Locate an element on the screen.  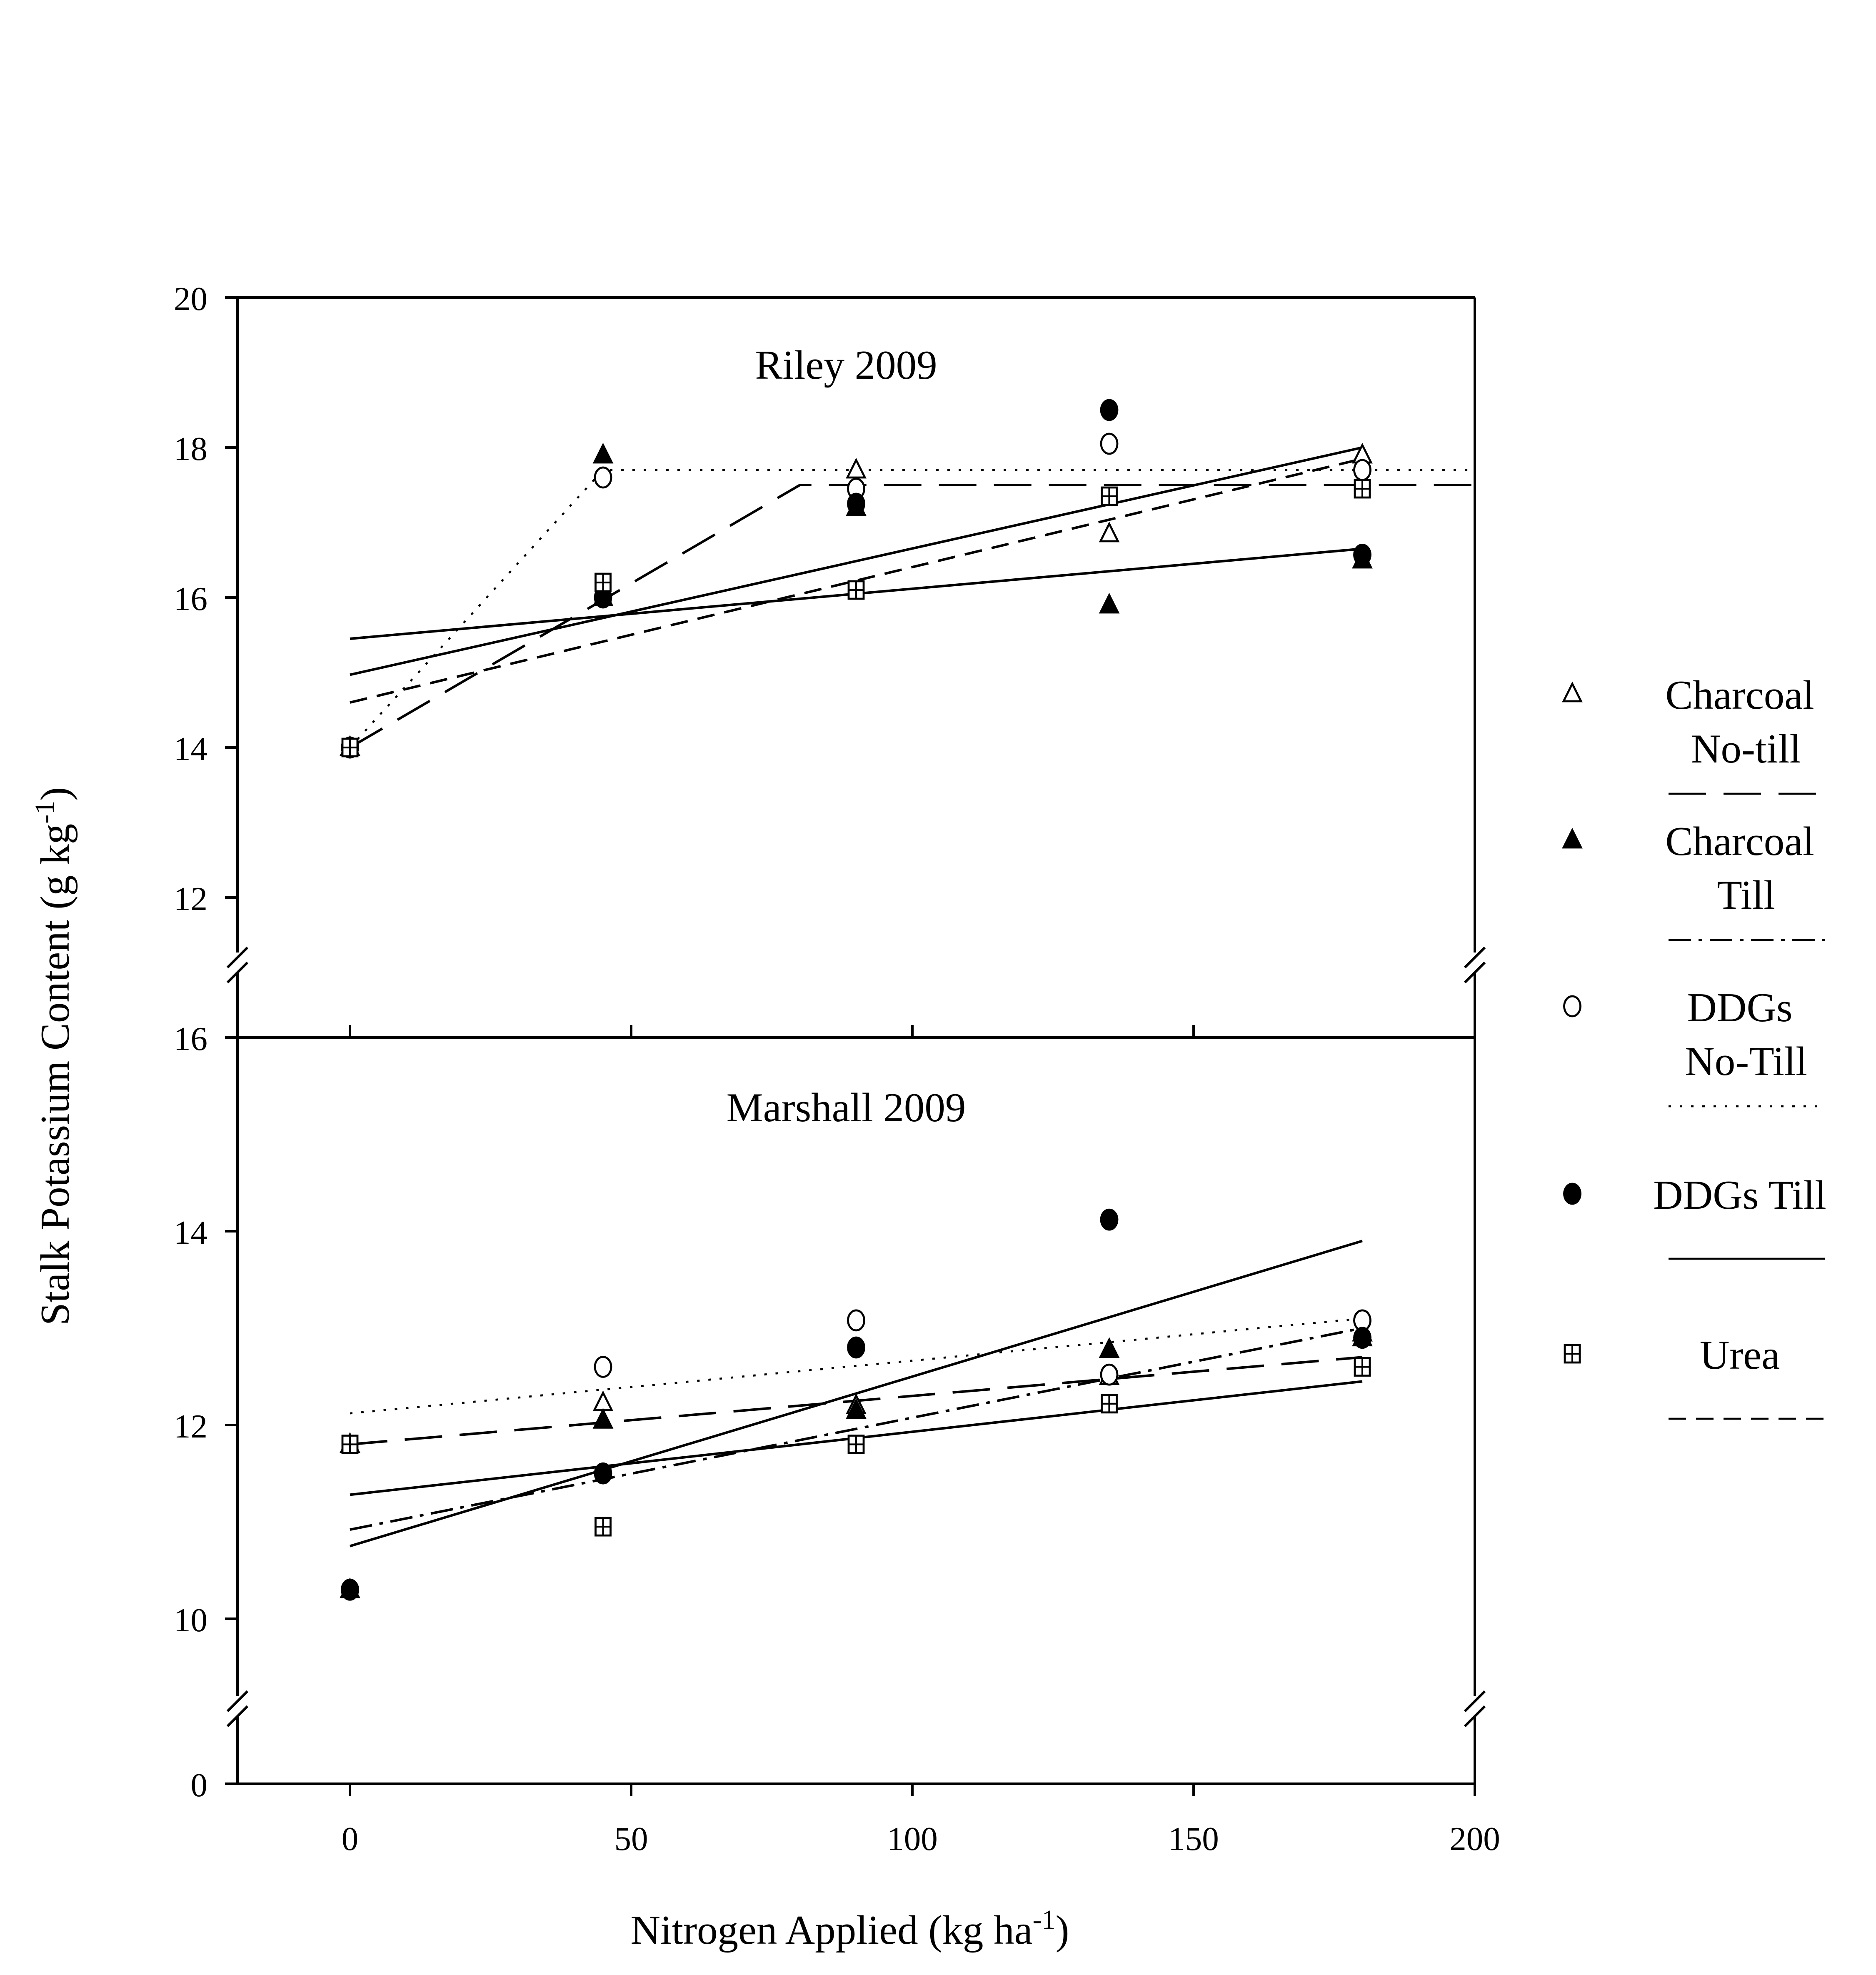
legend-label: No-till is located at coordinates (1746, 749).